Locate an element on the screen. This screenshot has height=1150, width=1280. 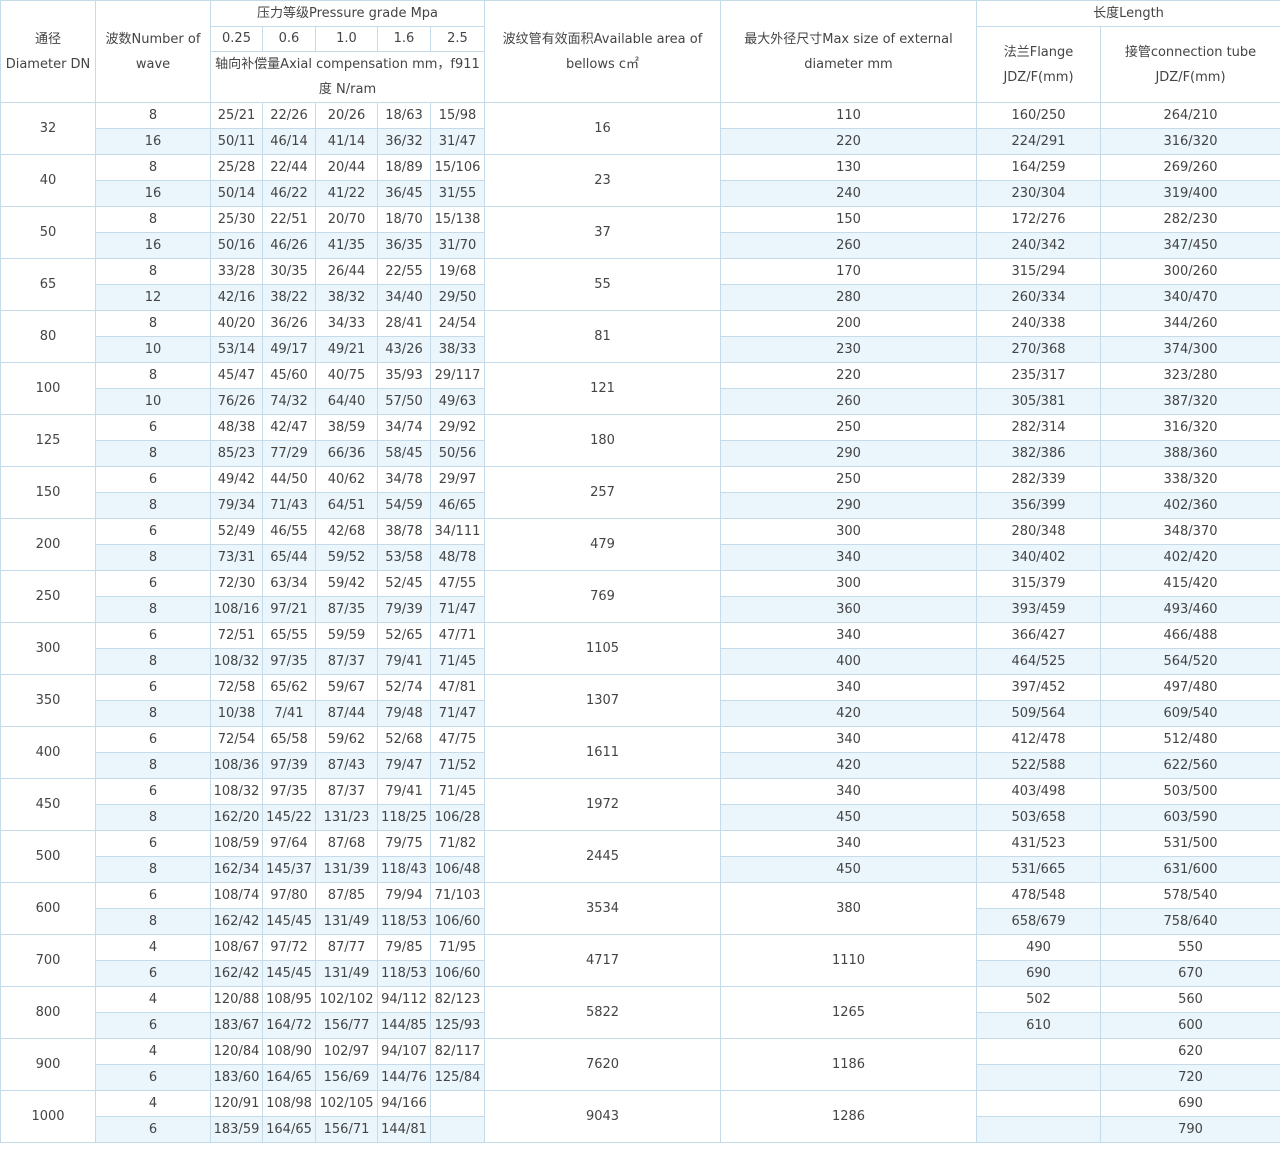
area-cell: 180 is located at coordinates (602, 440).